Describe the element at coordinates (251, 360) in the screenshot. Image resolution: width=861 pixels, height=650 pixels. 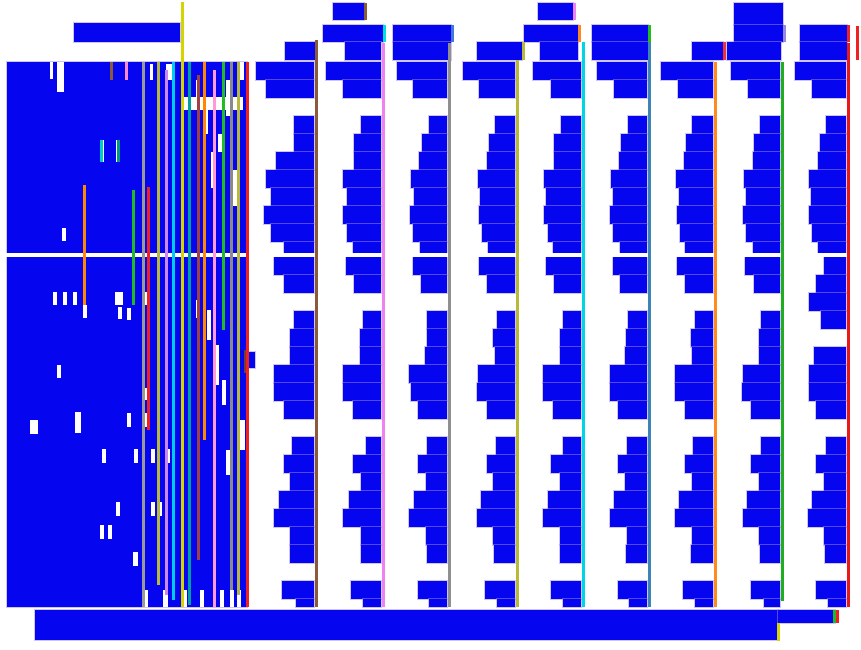
I see `left-block-nub` at that location.